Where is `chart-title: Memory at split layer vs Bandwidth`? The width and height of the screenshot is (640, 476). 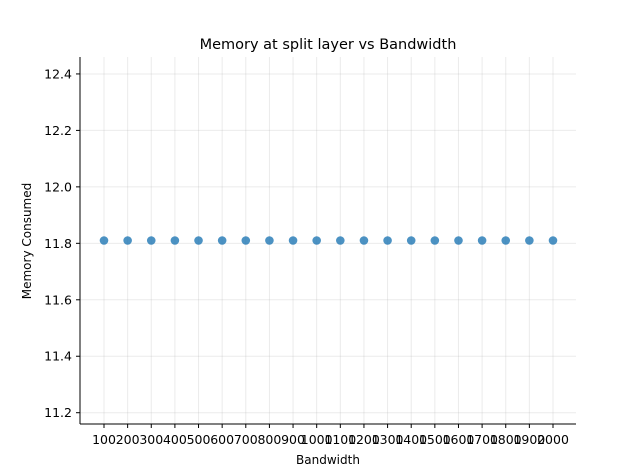
chart-title: Memory at split layer vs Bandwidth is located at coordinates (328, 45).